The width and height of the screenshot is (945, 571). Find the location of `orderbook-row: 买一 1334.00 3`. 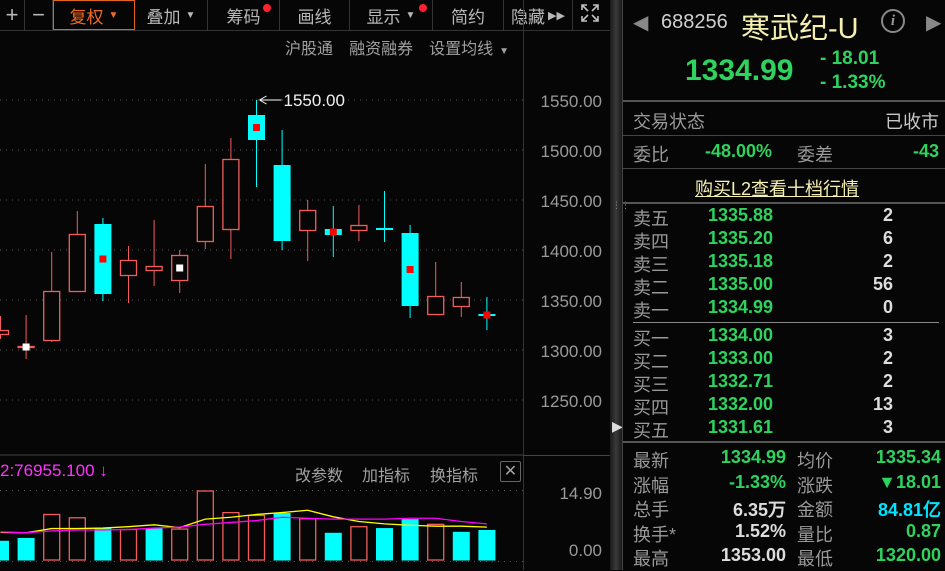

orderbook-row: 买一 1334.00 3 is located at coordinates (783, 337).